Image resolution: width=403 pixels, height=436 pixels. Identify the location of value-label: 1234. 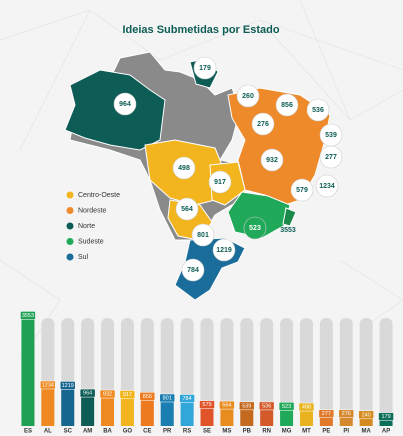
(48, 385).